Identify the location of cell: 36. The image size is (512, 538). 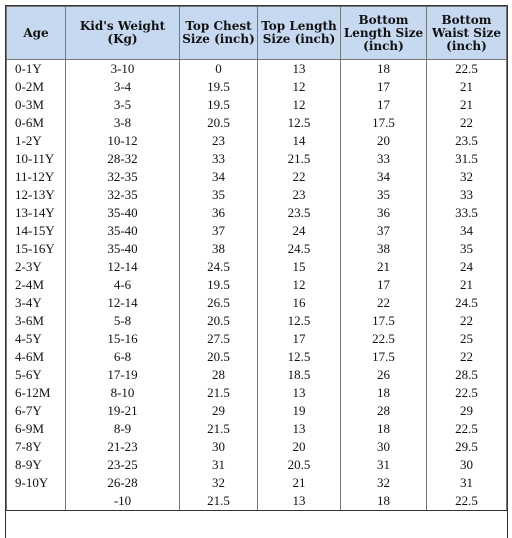
(218, 213).